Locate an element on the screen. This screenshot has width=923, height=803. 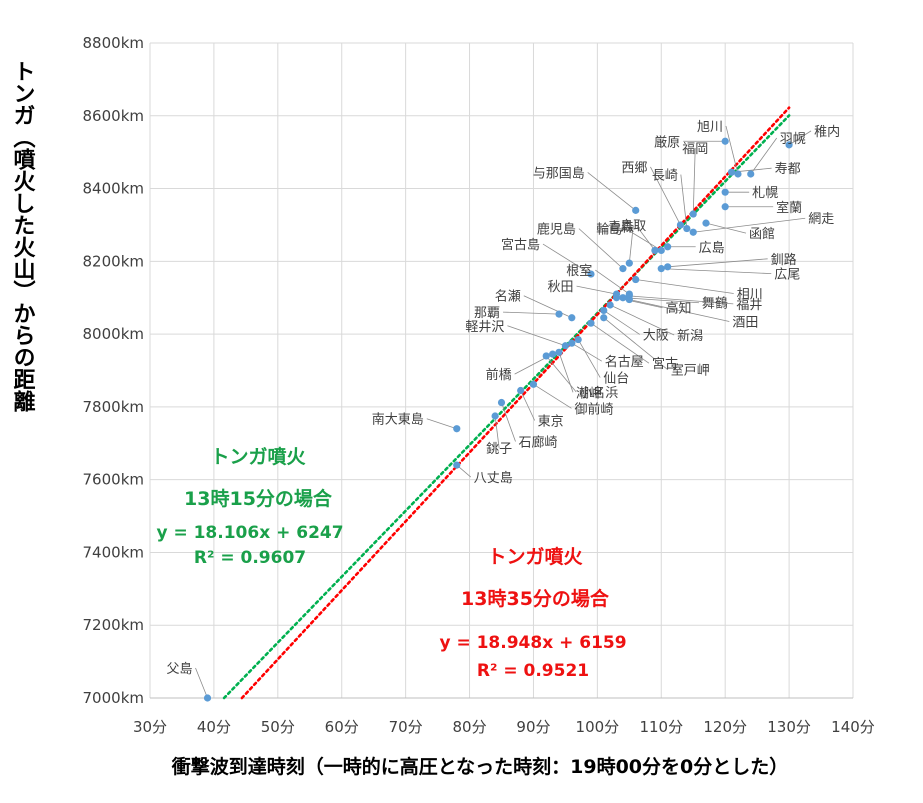
x-tick-label: 50分 is located at coordinates (278, 727).